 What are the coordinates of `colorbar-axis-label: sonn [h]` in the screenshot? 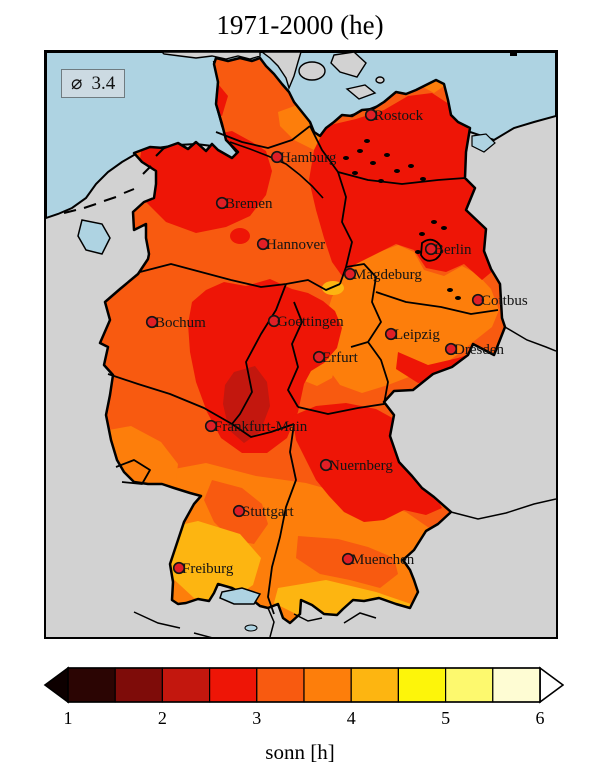 It's located at (300, 752).